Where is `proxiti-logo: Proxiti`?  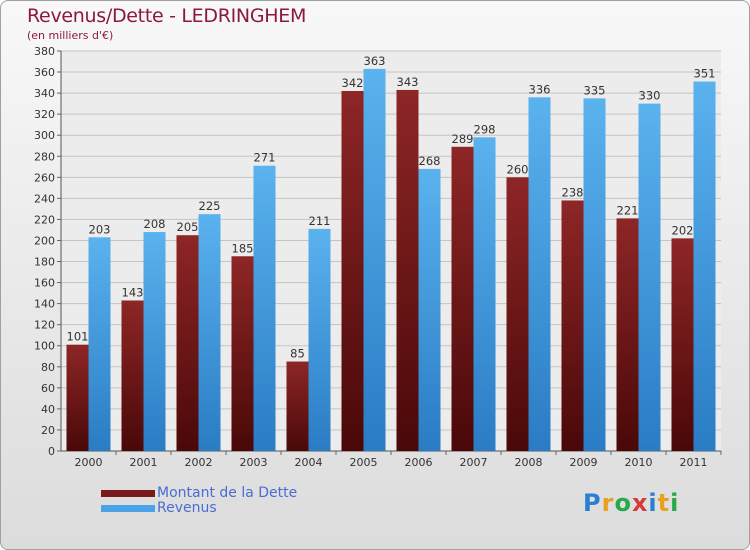
proxiti-logo: Proxiti is located at coordinates (631, 503).